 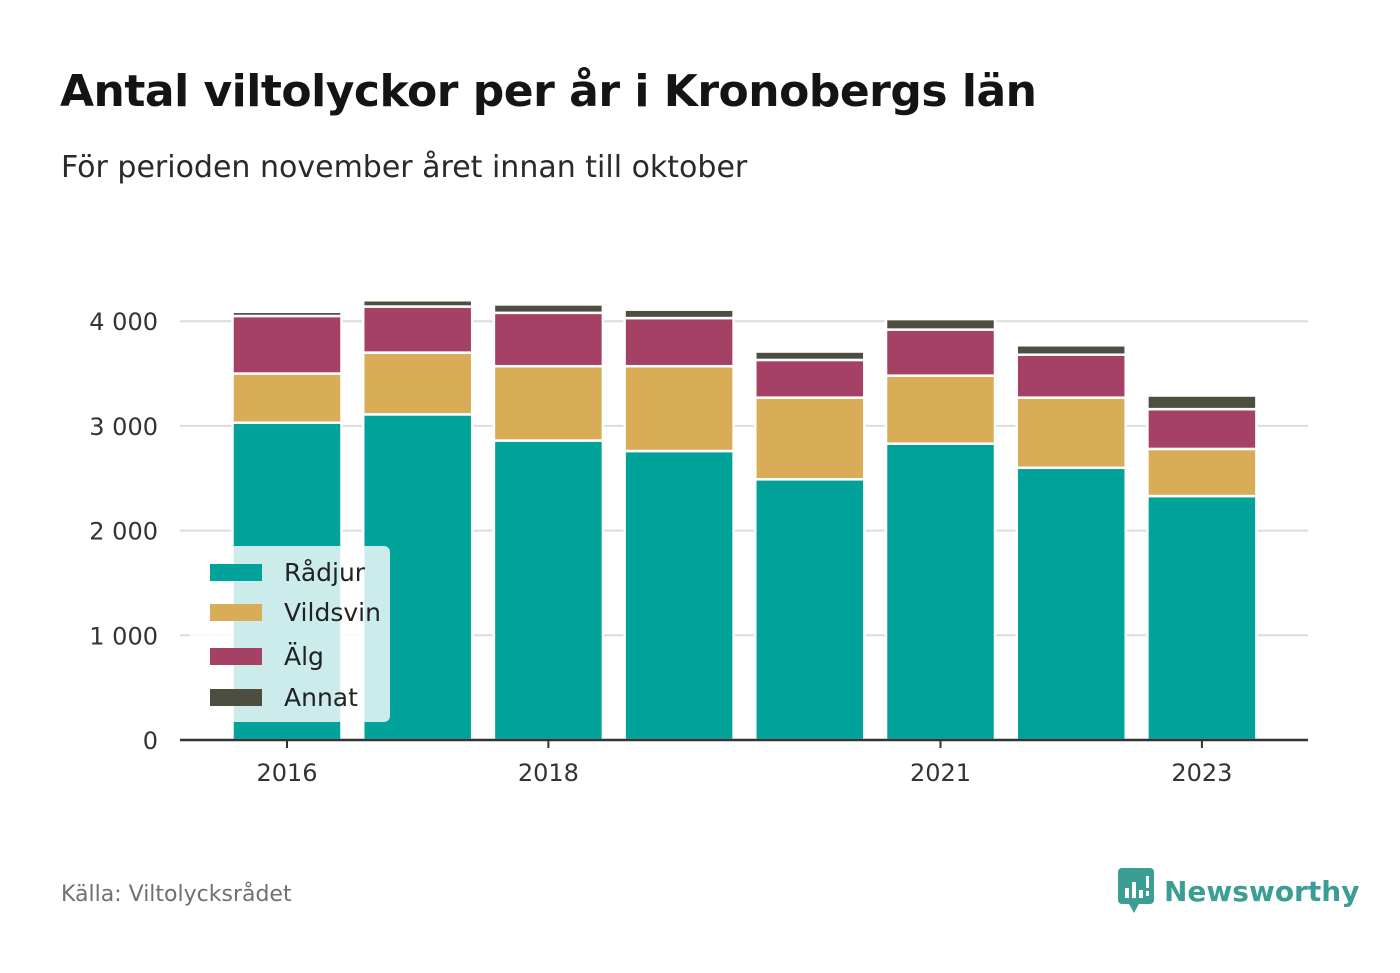 I want to click on y-axis-ticks: 0 1 000 2 000 3 000 4 000, so click(x=123, y=531).